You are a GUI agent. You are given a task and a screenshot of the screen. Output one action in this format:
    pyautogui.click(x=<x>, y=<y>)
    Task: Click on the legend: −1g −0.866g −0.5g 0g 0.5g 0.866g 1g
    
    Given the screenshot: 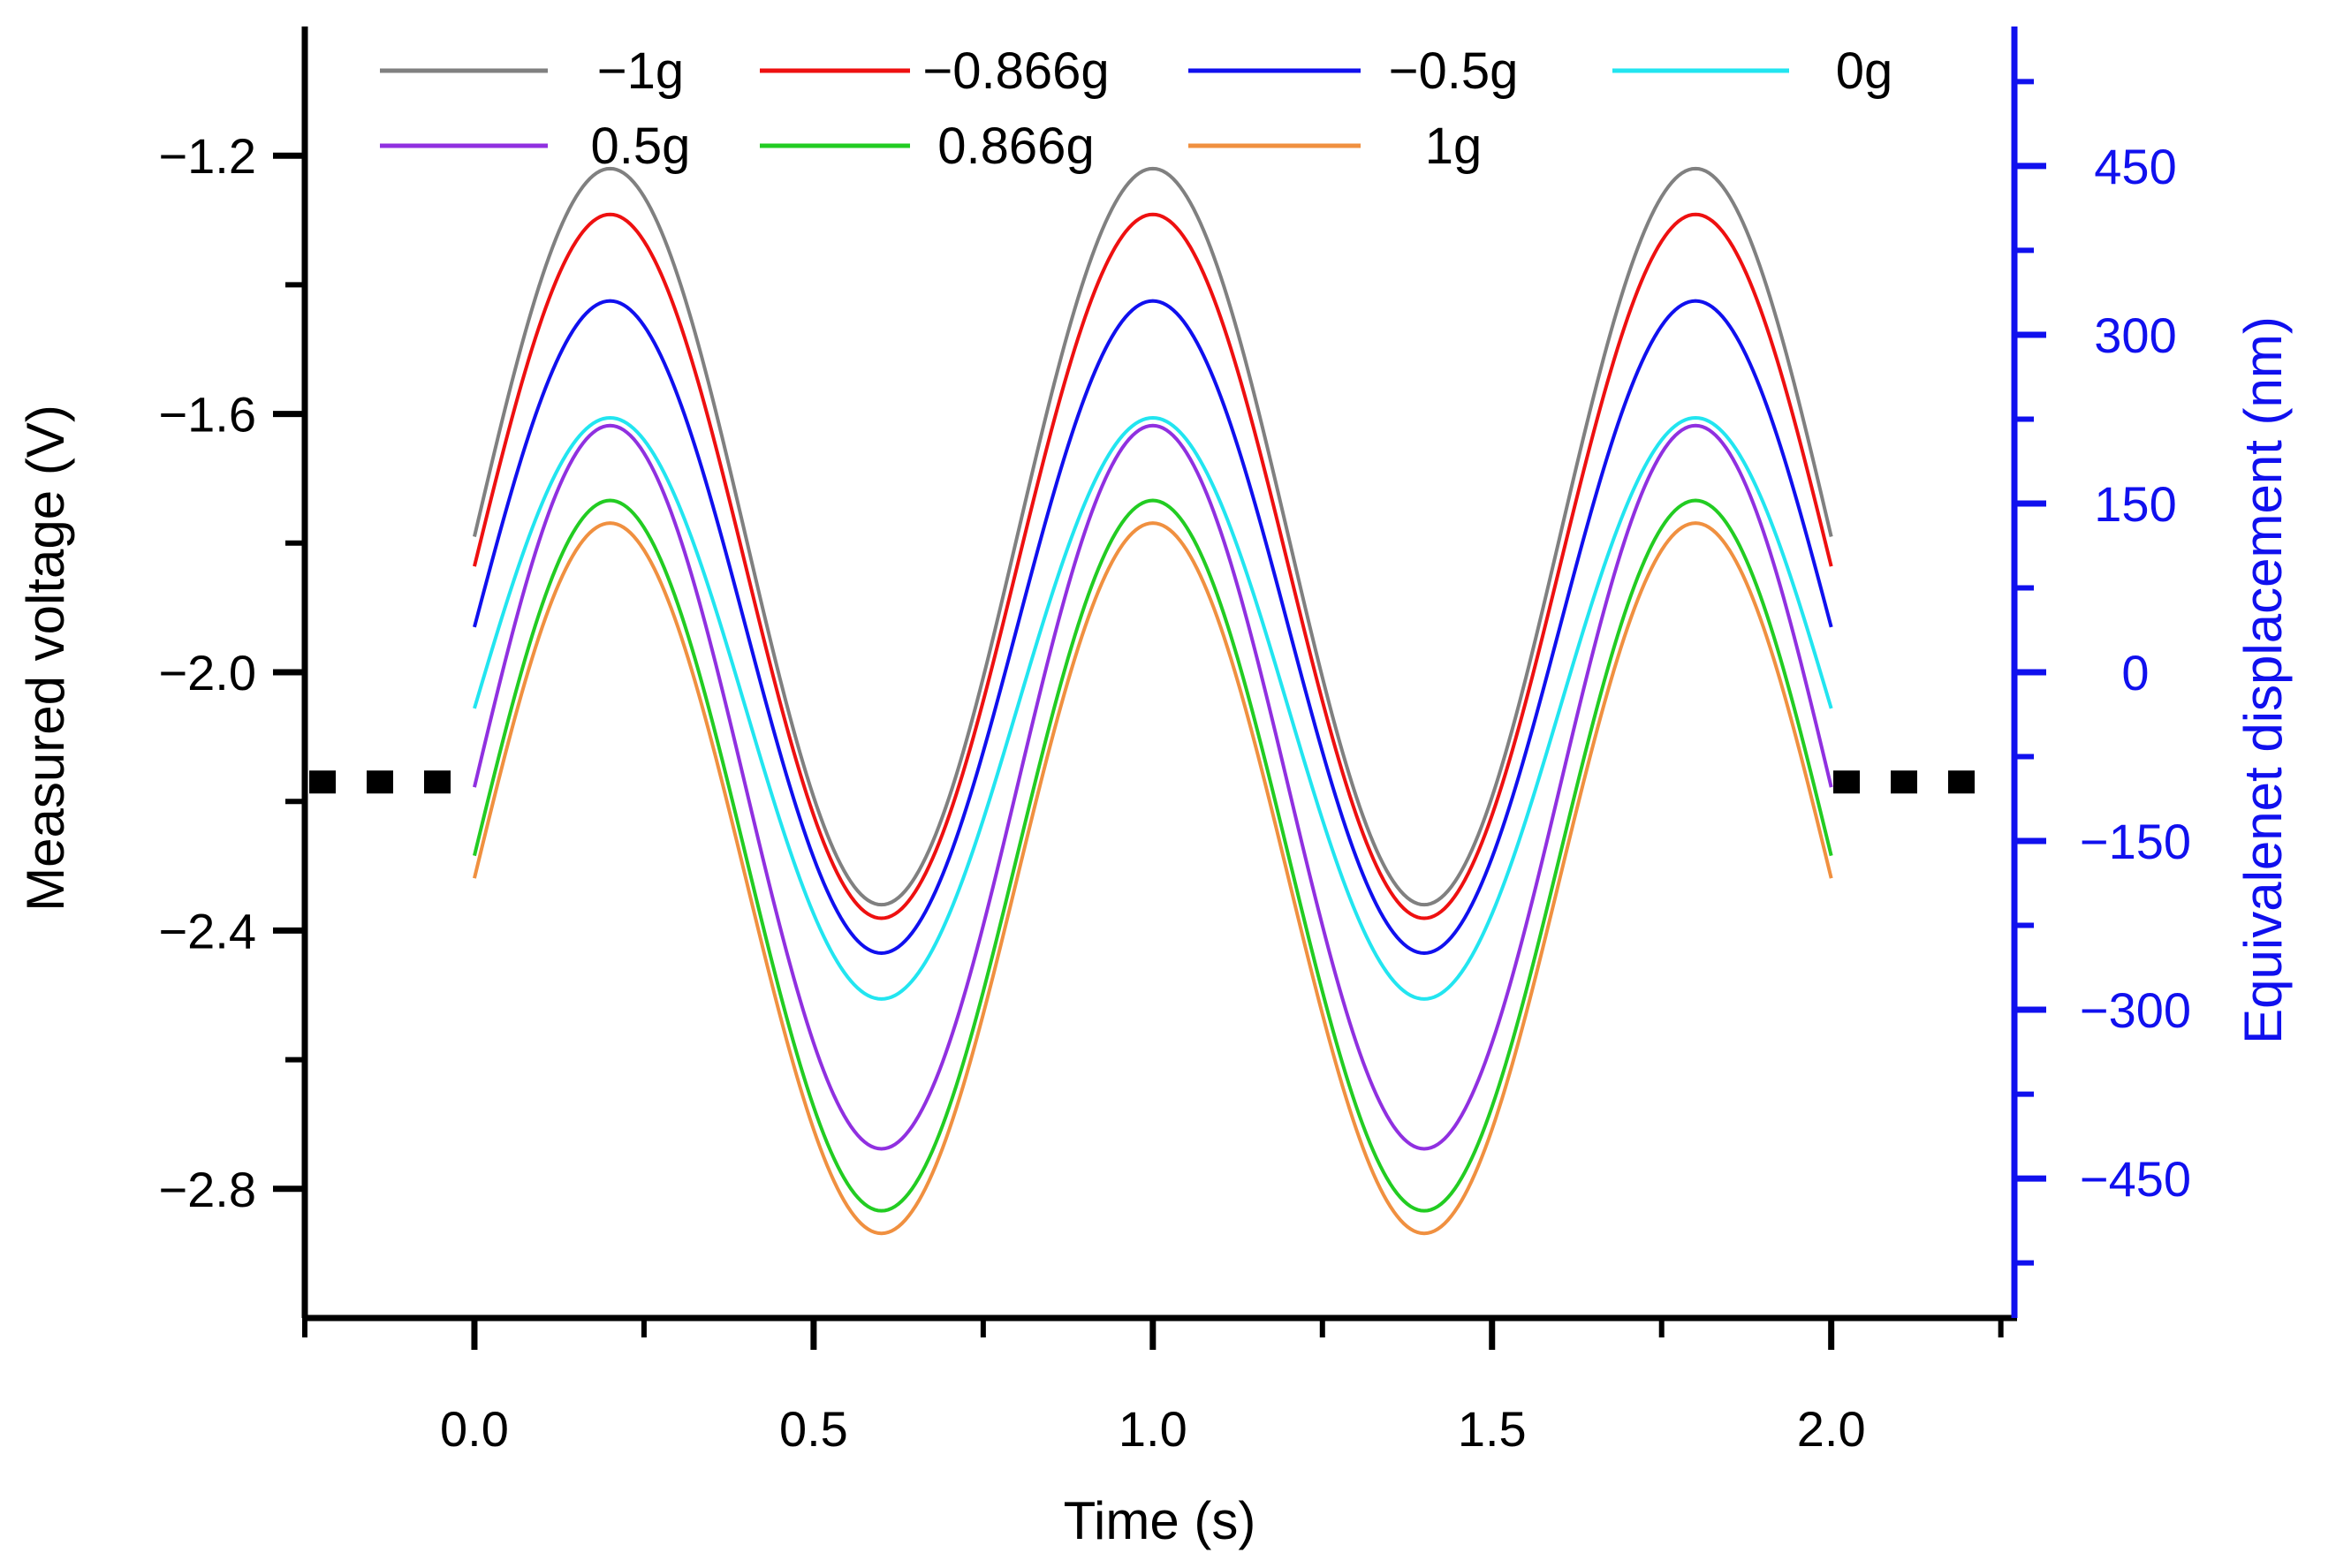 What is the action you would take?
    pyautogui.click(x=1136, y=108)
    